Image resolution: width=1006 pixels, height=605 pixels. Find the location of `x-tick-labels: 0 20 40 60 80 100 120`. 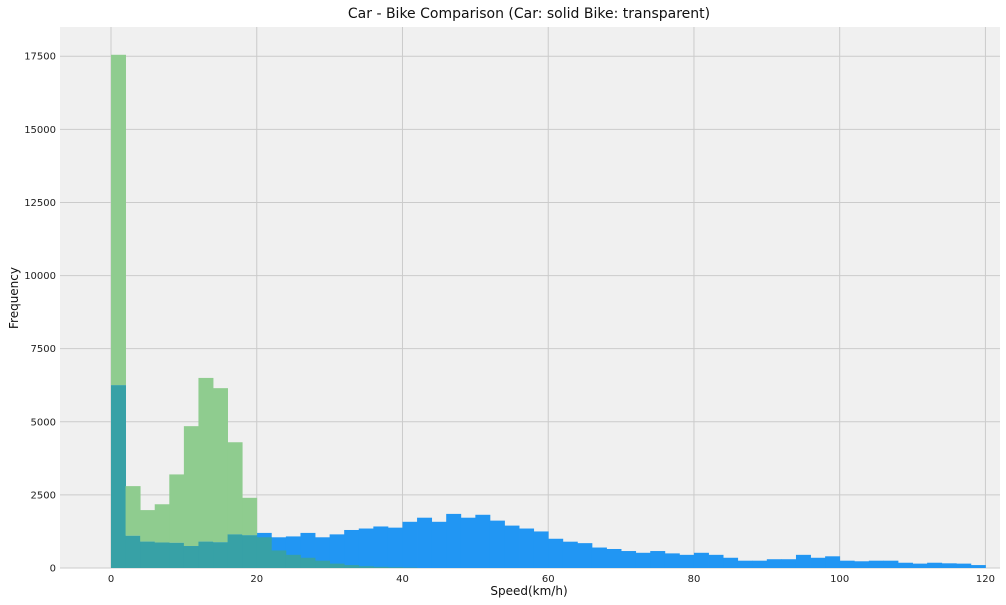

x-tick-labels: 0 20 40 60 80 100 120 is located at coordinates (551, 579).